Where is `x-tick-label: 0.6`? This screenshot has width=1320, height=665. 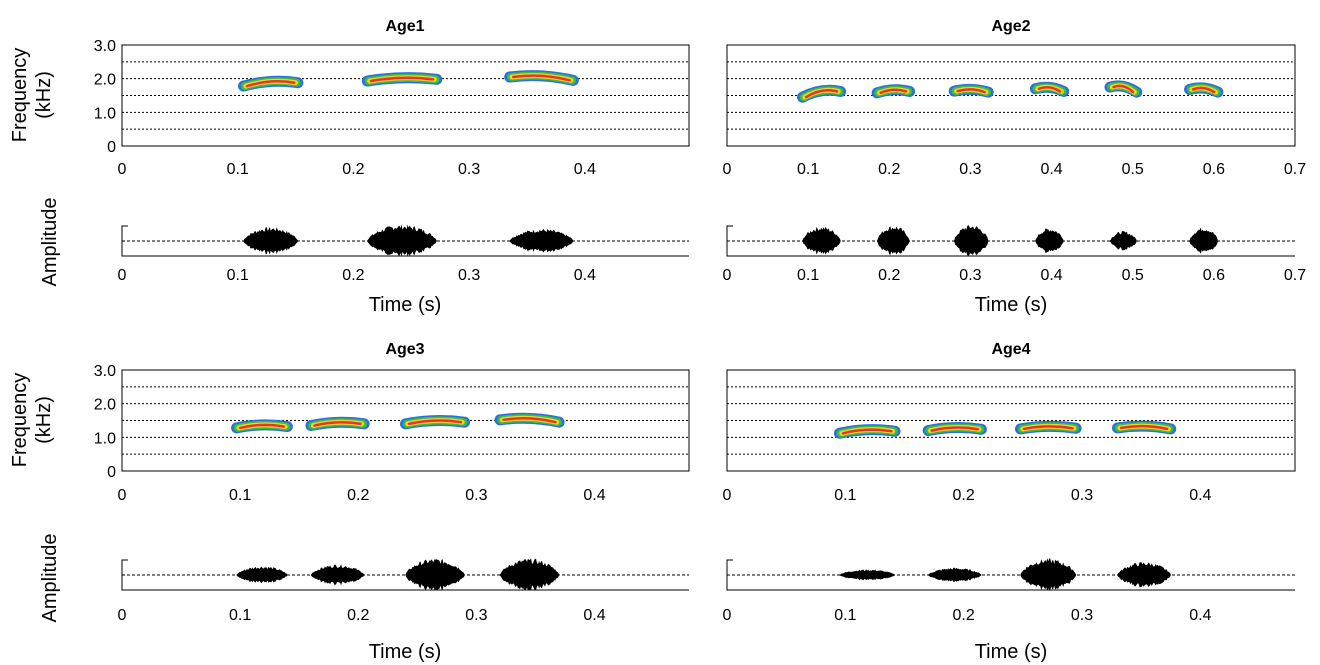 x-tick-label: 0.6 is located at coordinates (1214, 275).